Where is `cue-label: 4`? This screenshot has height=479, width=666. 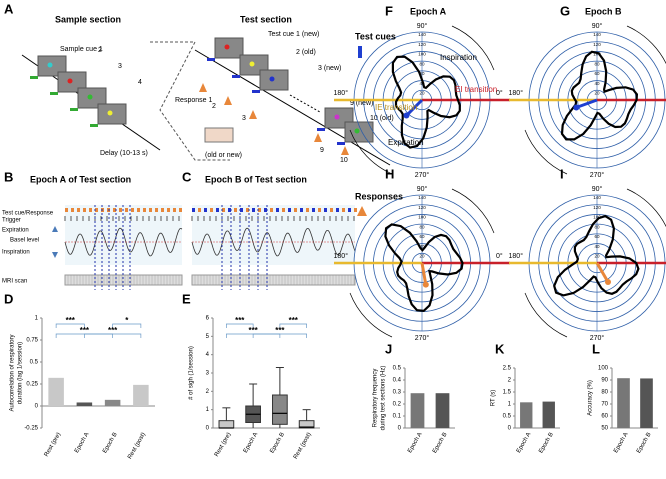
cue-label: 4 is located at coordinates (140, 82).